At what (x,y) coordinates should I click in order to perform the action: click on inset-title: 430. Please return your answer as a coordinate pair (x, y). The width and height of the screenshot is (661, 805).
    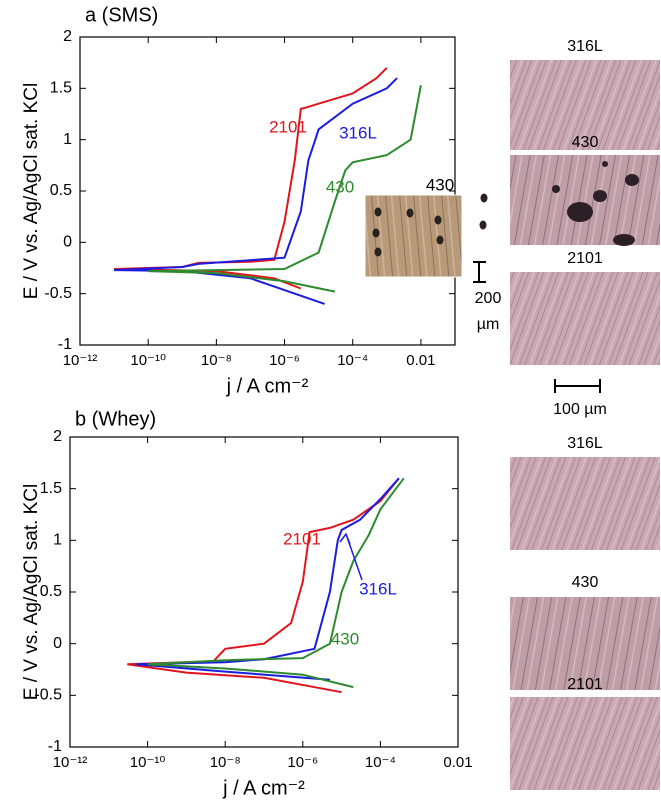
    Looking at the image, I should click on (440, 184).